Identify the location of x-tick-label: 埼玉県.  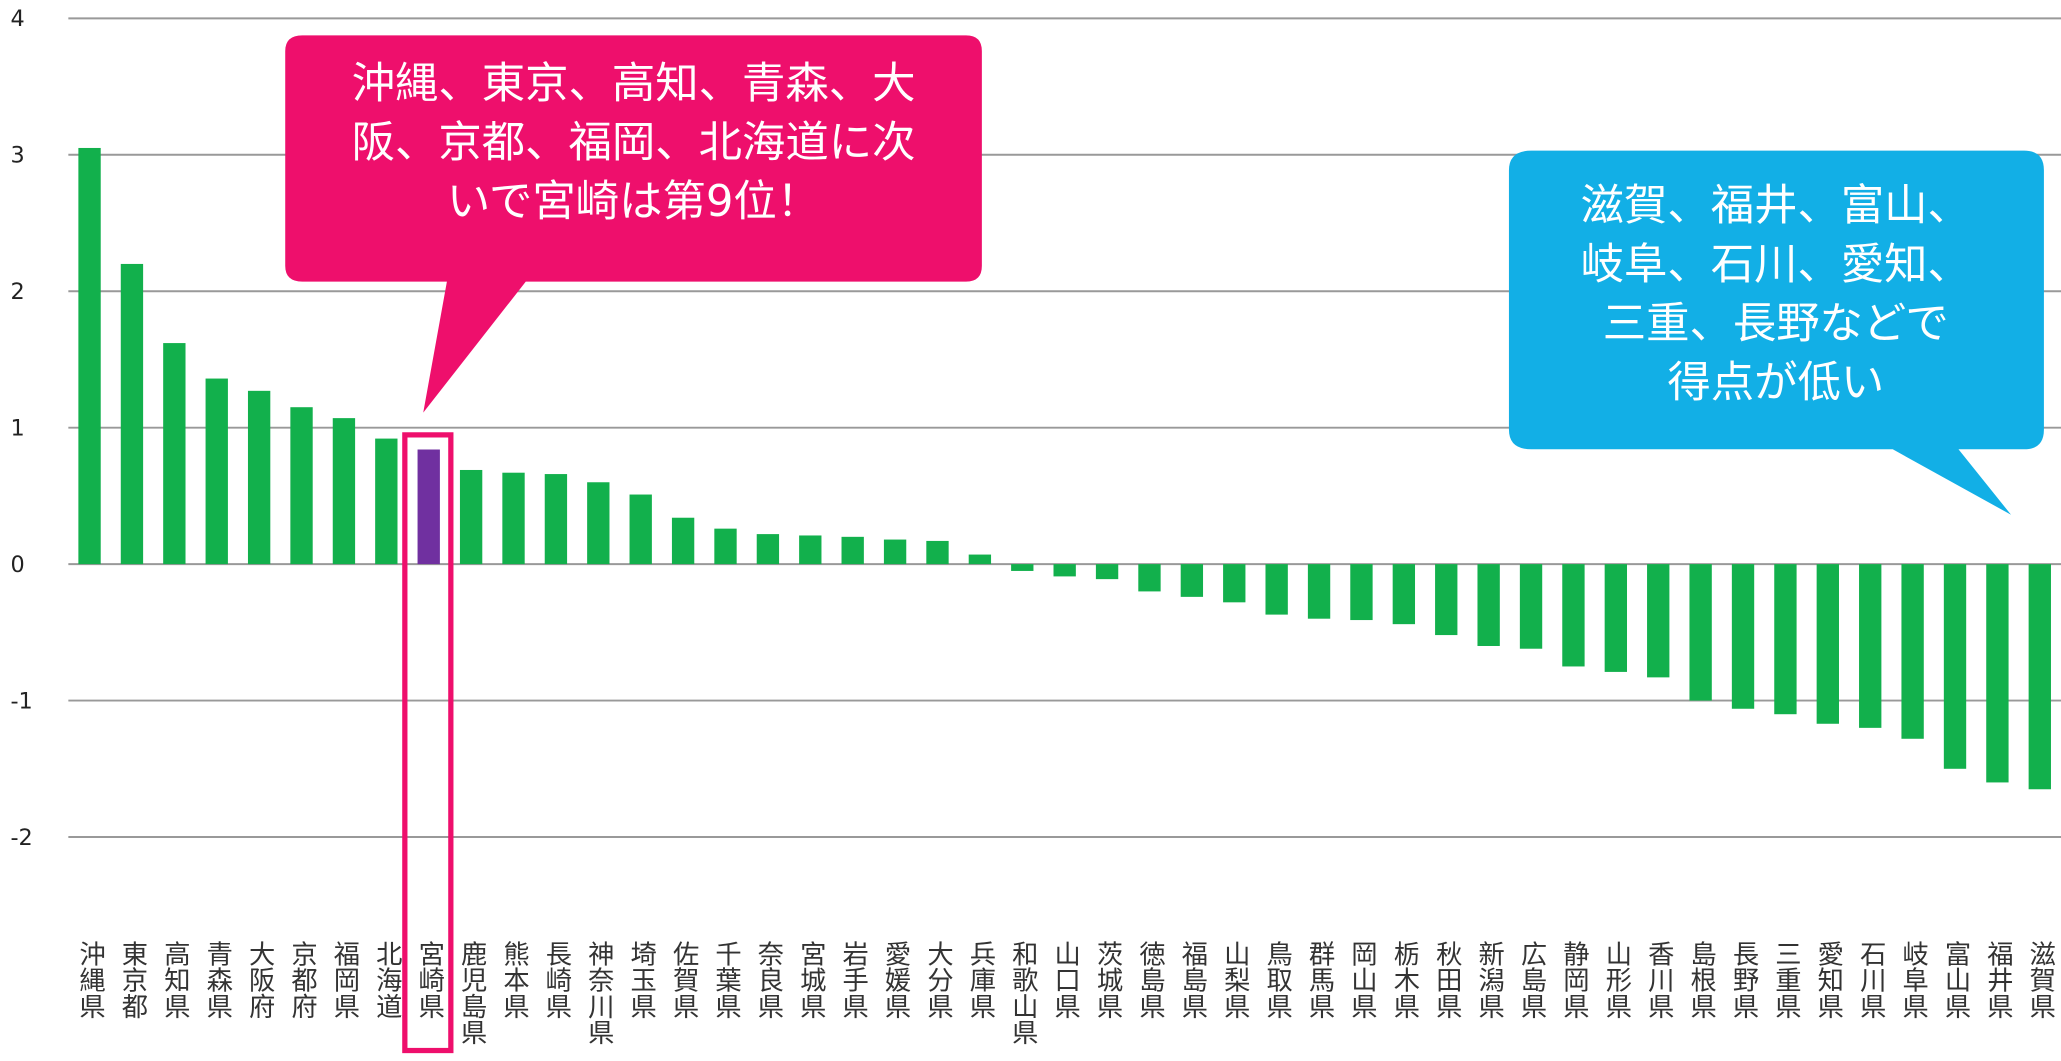
(641, 979).